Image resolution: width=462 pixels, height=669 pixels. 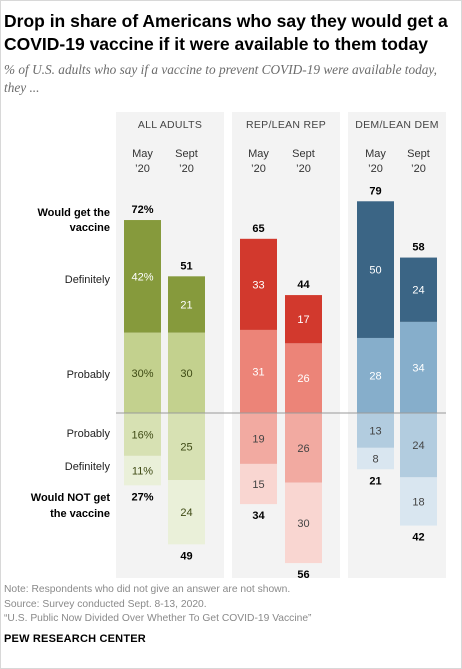 I want to click on data-label-would-get-total: 65, so click(x=258, y=229).